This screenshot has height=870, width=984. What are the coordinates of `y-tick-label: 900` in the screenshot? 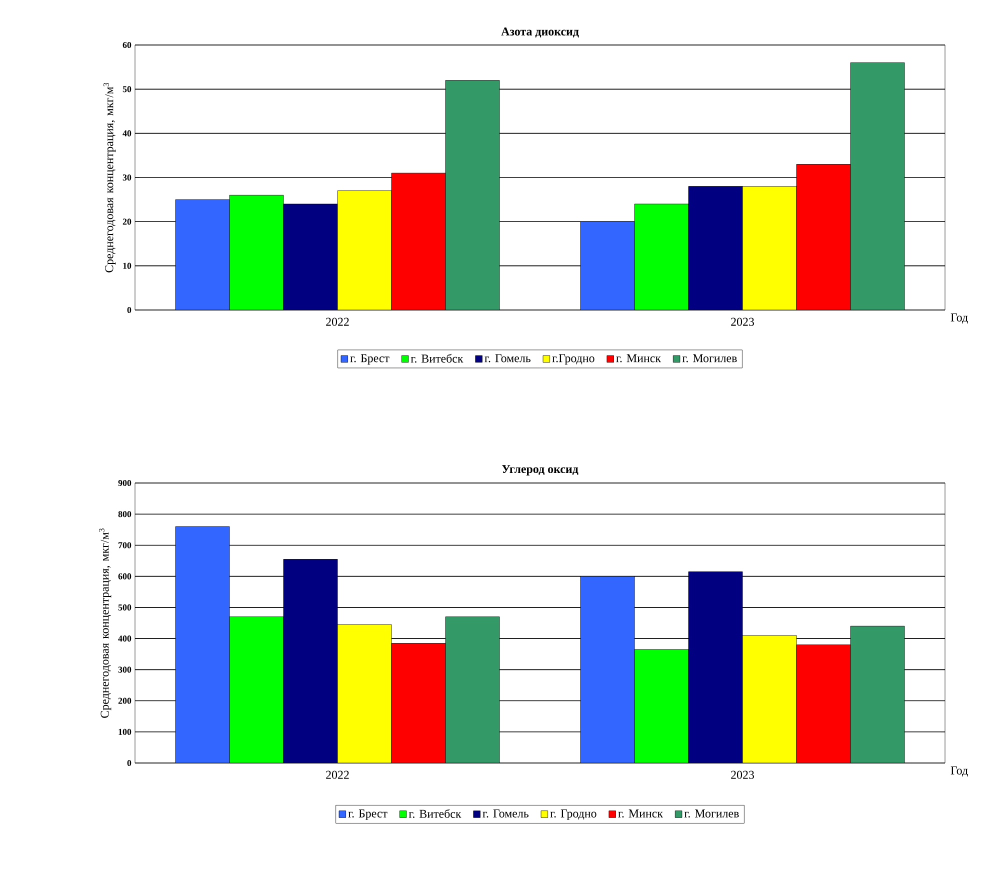 It's located at (125, 483).